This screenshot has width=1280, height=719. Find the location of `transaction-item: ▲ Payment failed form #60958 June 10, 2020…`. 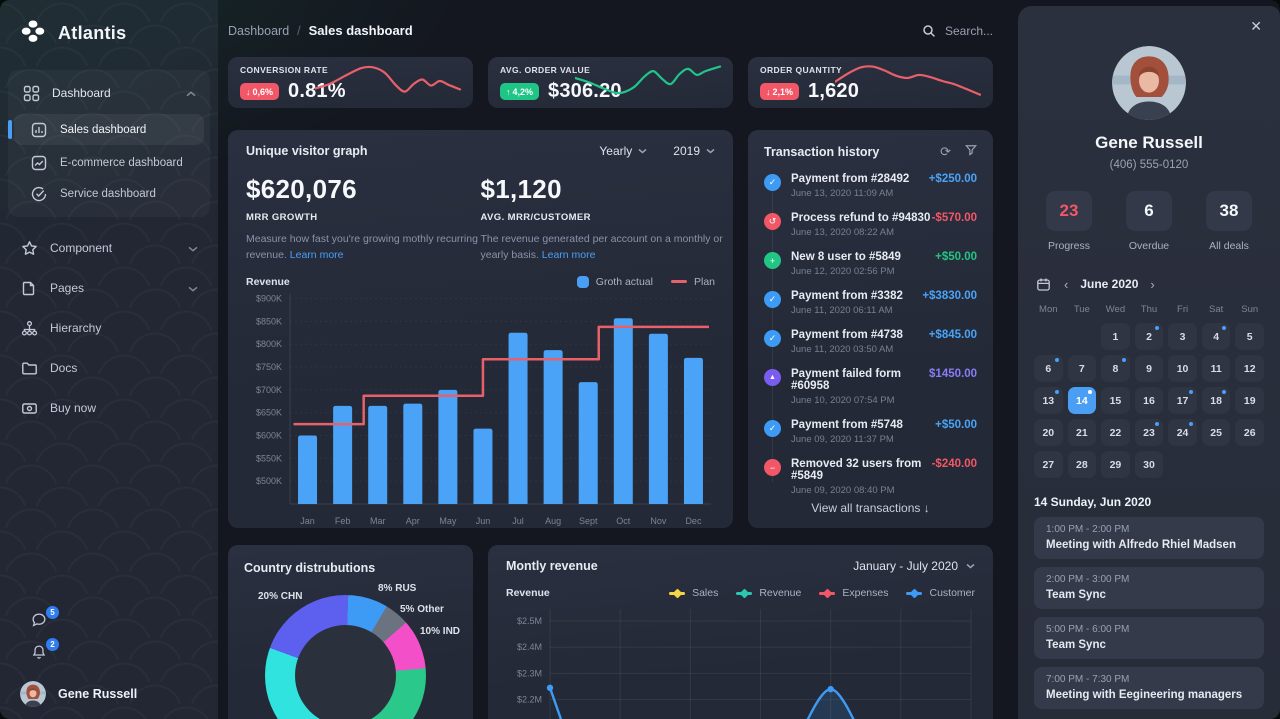

transaction-item: ▲ Payment failed form #60958 June 10, 2020… is located at coordinates (870, 387).